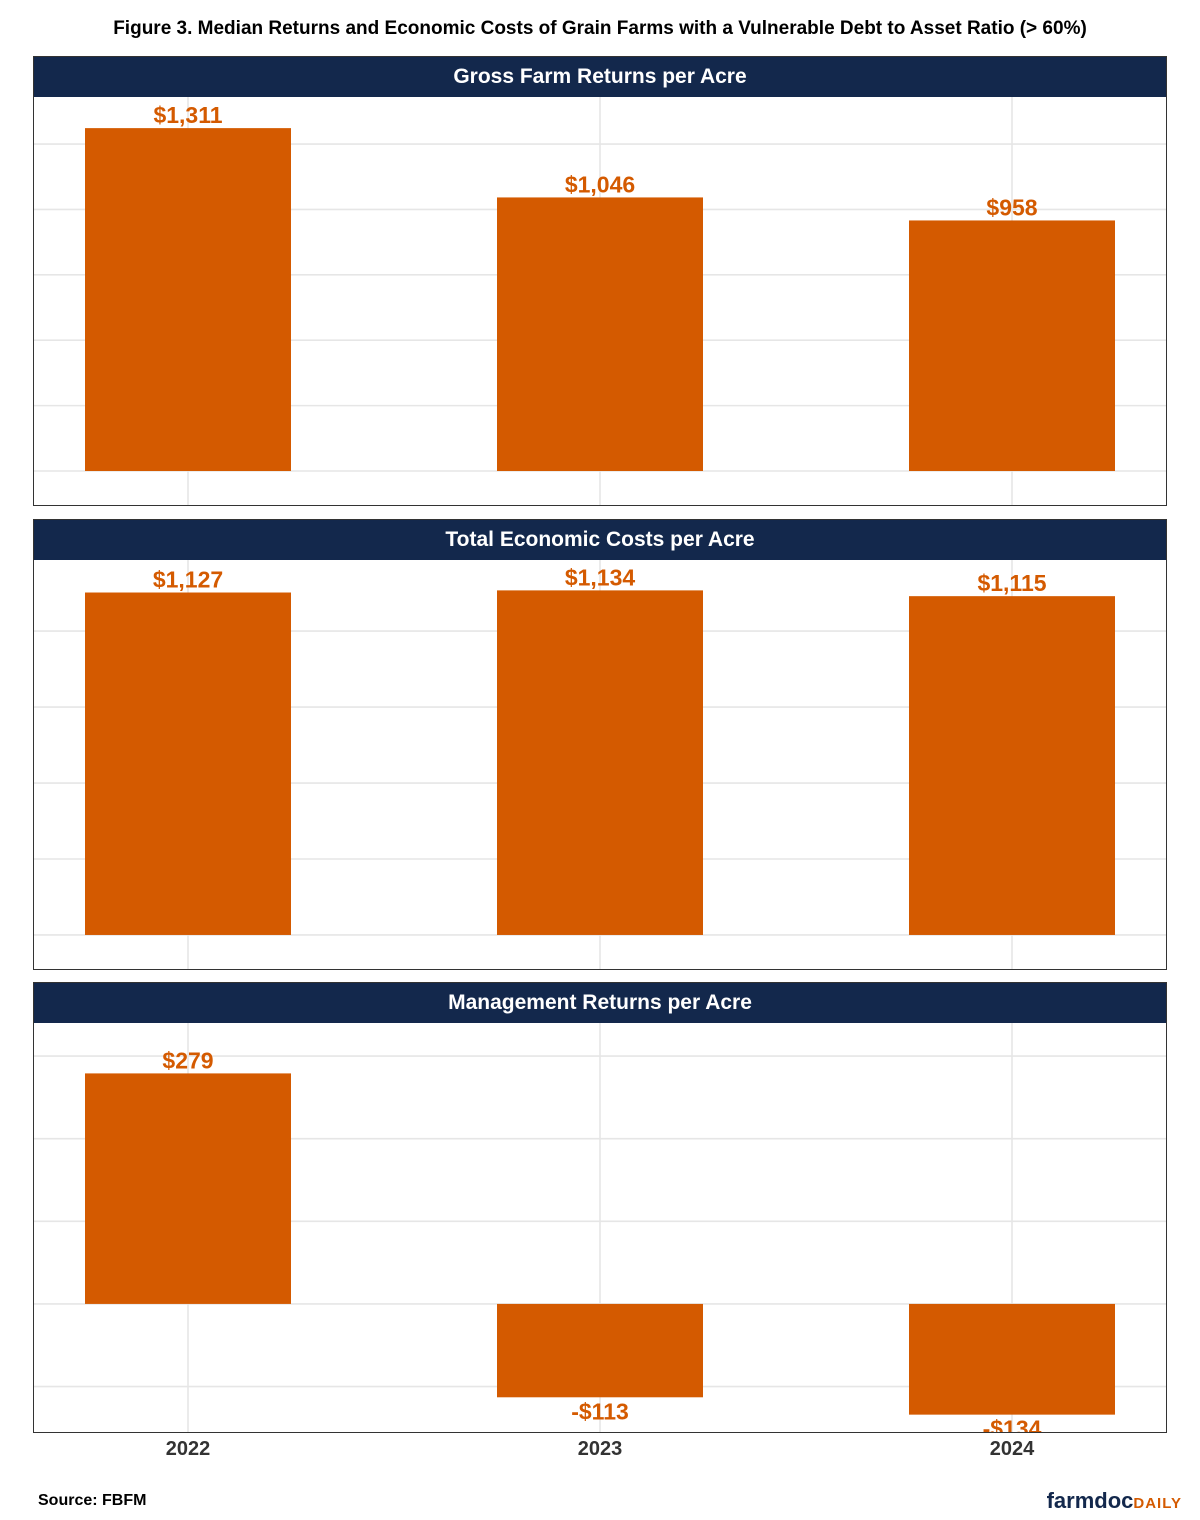 The image size is (1200, 1520). Describe the element at coordinates (187, 115) in the screenshot. I see `data-label: $1,311` at that location.